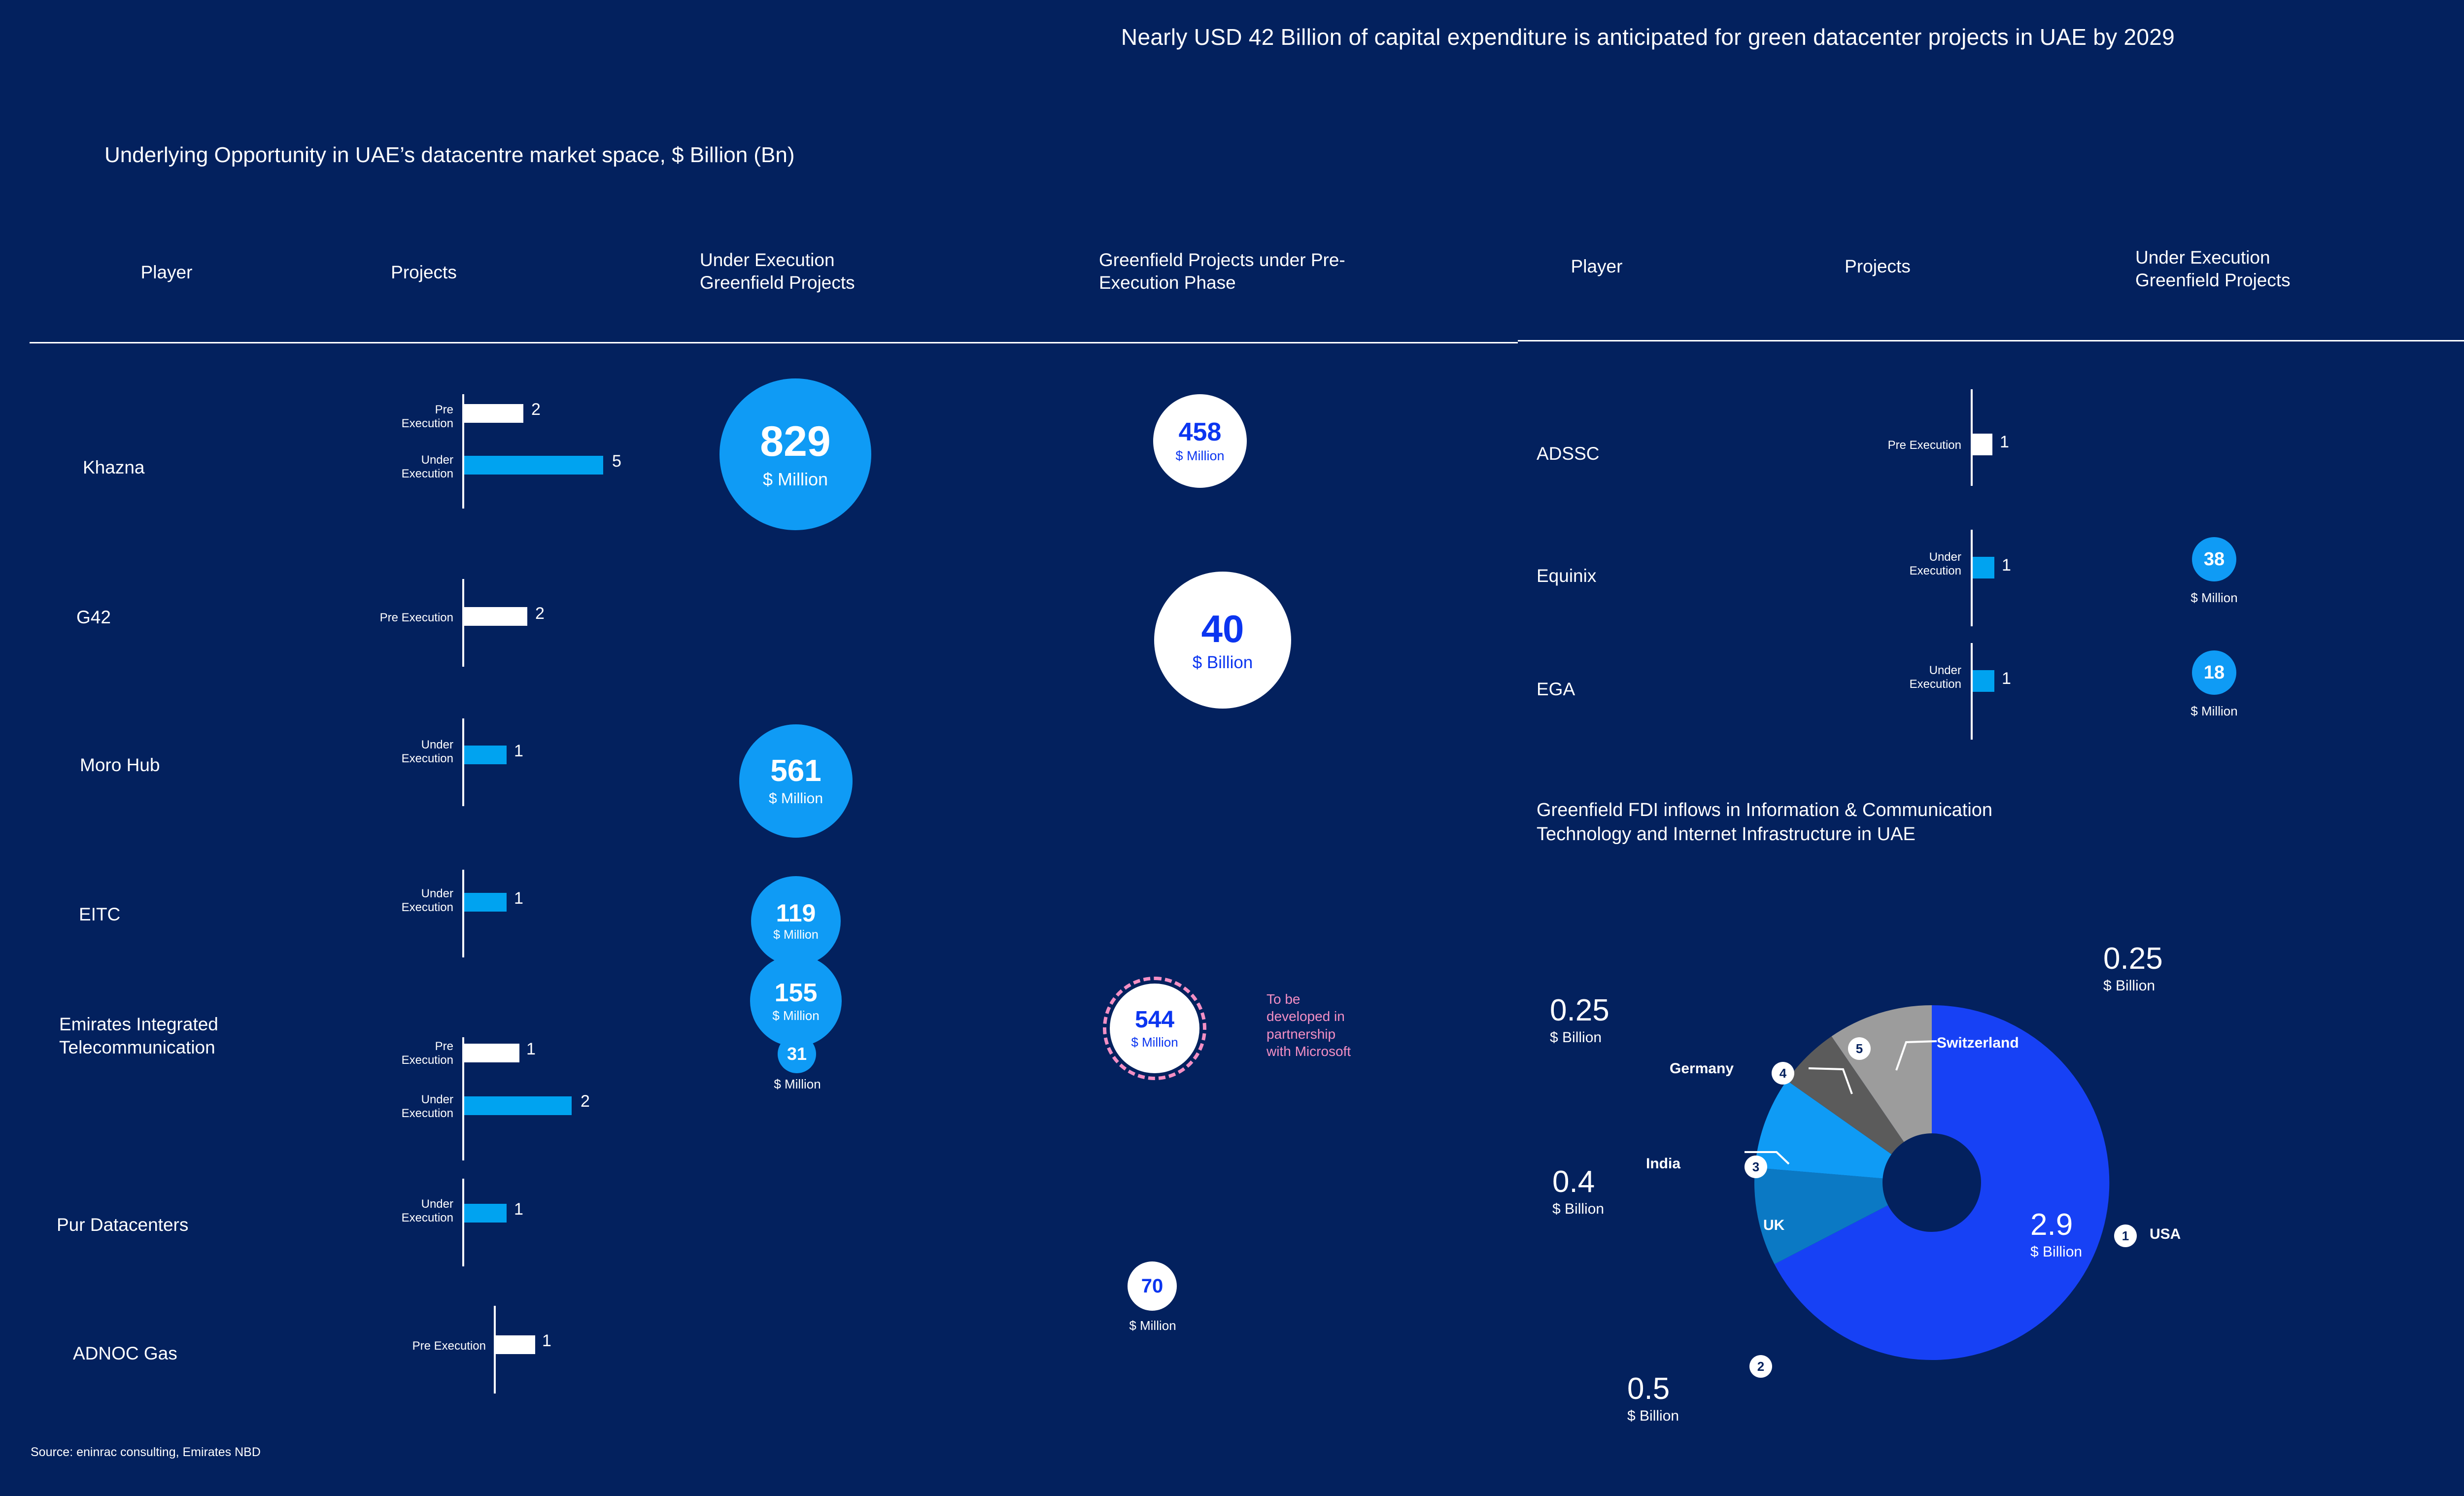  Describe the element at coordinates (1982, 444) in the screenshot. I see `adssc-bar-pre` at that location.